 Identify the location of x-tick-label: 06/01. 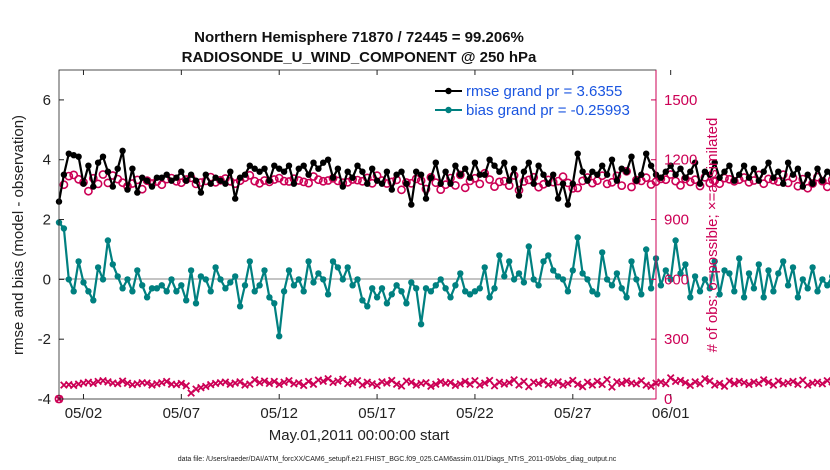
(671, 413).